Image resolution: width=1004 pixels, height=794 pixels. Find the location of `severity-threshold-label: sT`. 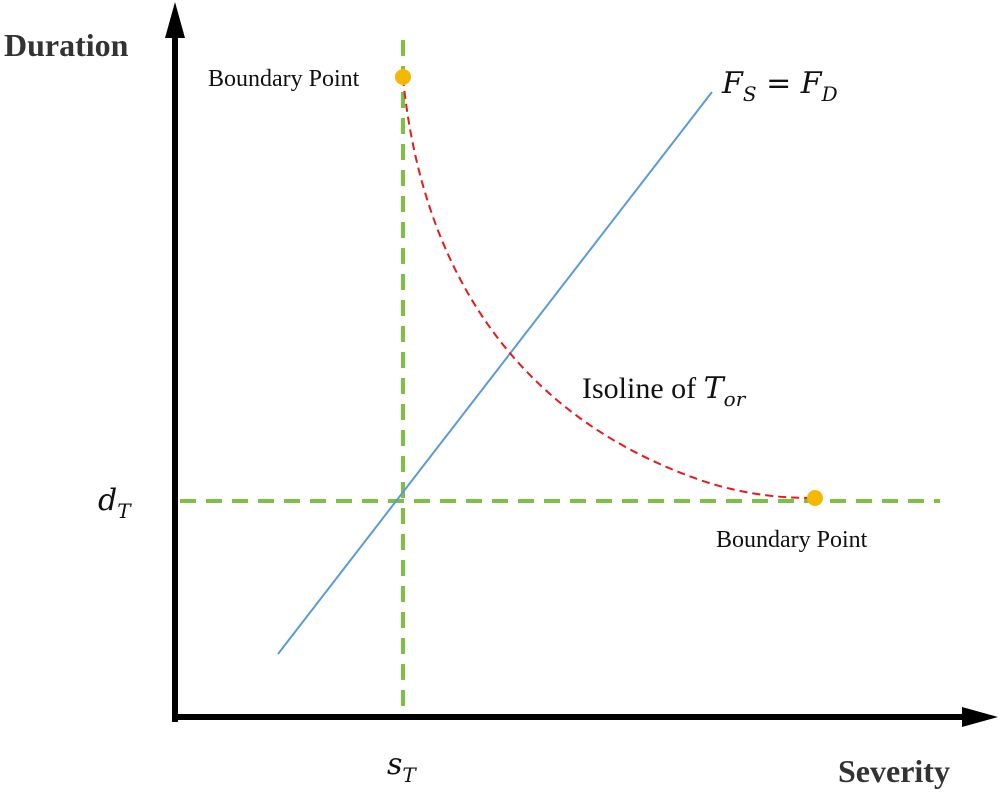

severity-threshold-label: sT is located at coordinates (402, 767).